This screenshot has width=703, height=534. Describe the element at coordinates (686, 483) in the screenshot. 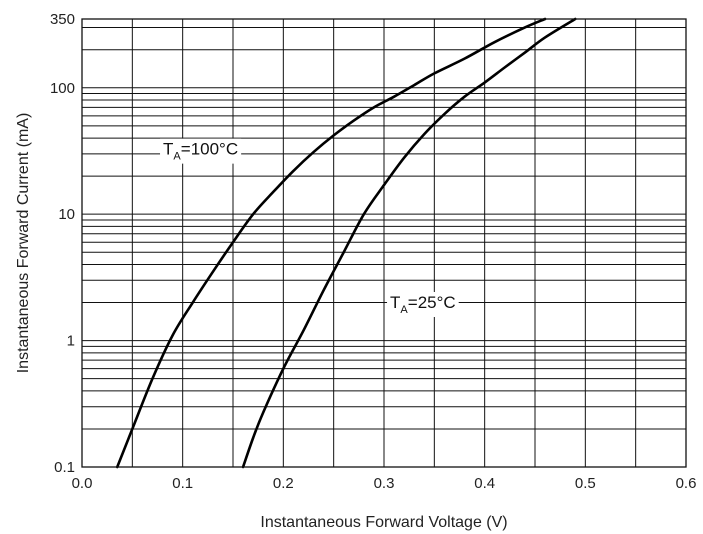

I see `x-tick-label: 0.6` at that location.